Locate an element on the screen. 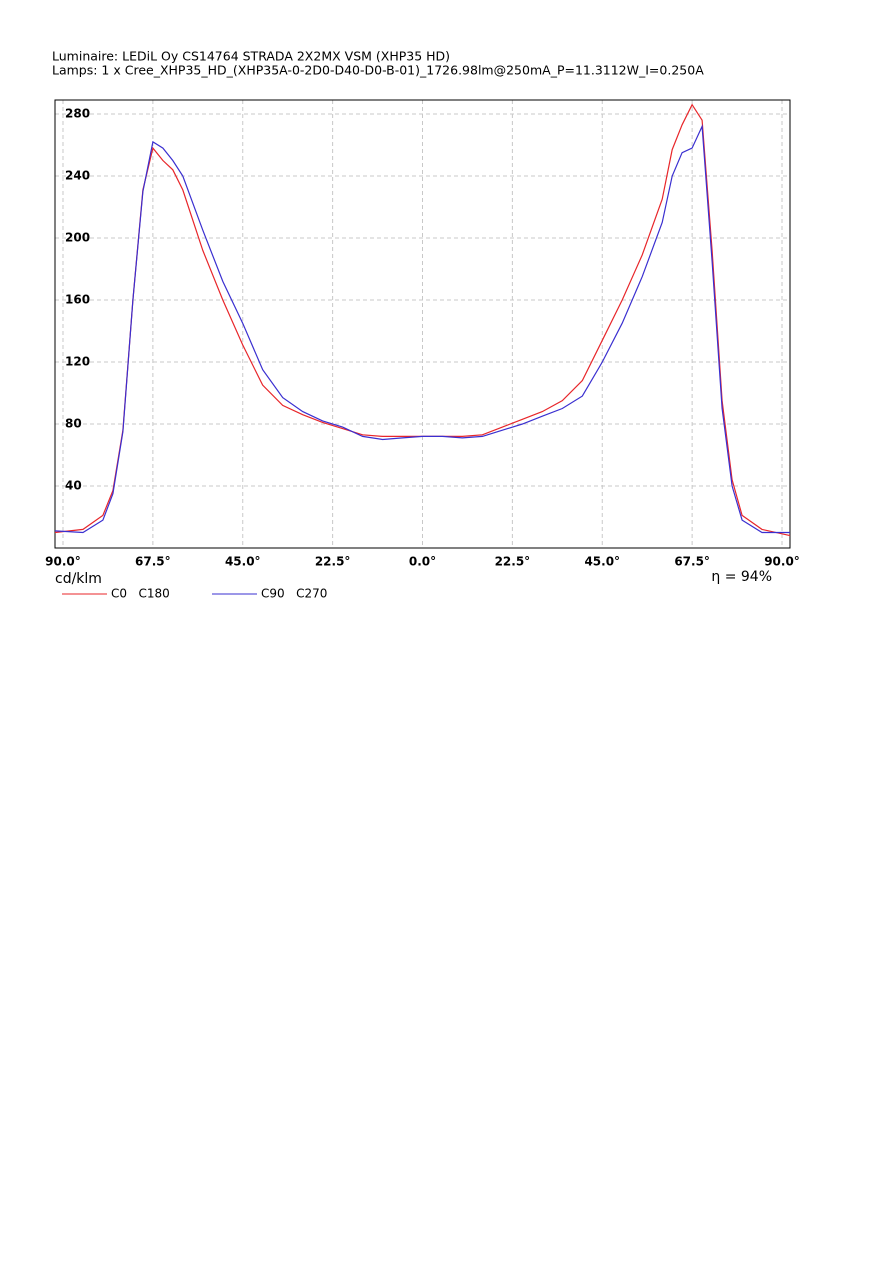  y-tick-label: 280 is located at coordinates (77, 113).